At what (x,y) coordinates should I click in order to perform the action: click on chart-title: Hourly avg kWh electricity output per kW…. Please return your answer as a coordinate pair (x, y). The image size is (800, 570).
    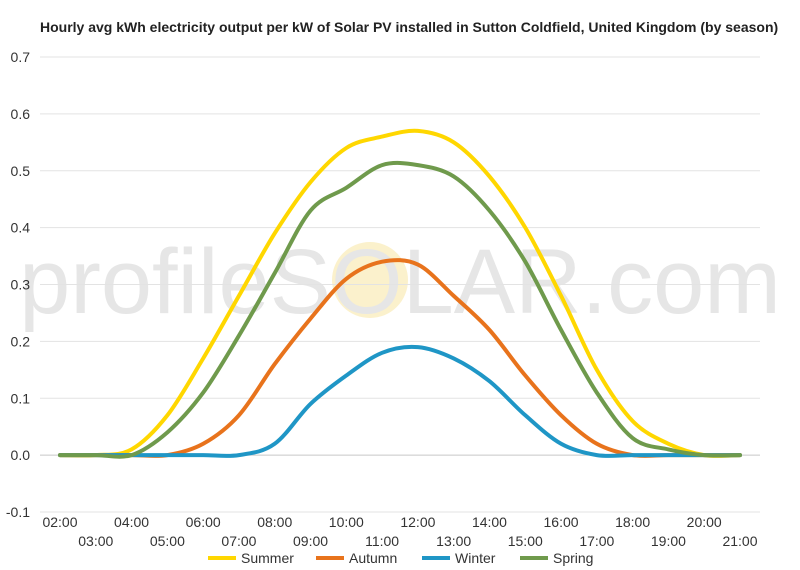
    Looking at the image, I should click on (409, 27).